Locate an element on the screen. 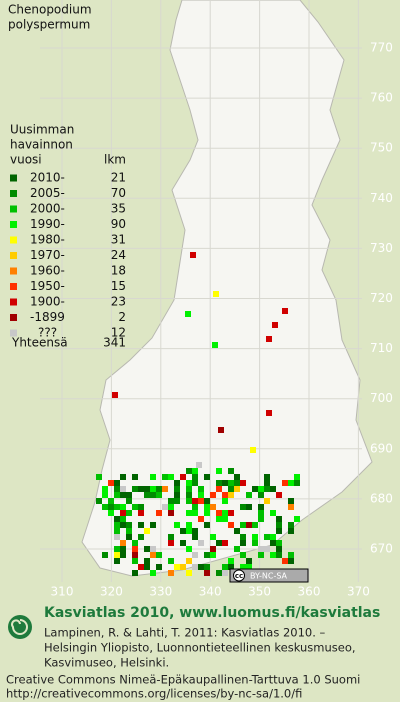 The height and width of the screenshot is (702, 400). northing-label: 670 is located at coordinates (381, 549).